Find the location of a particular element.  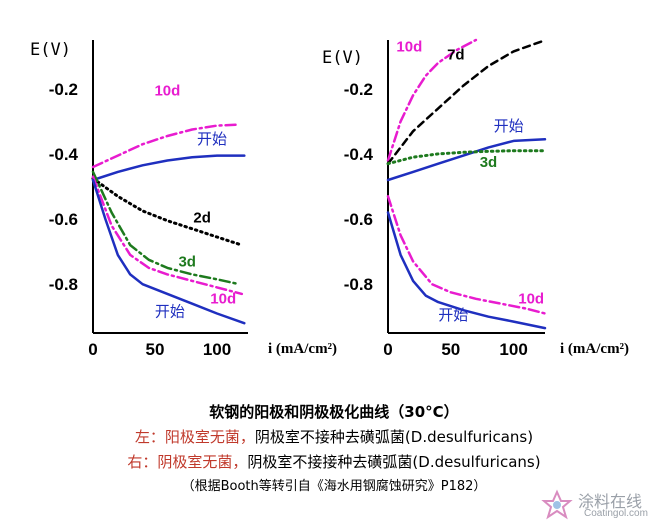

watermark: 涂料在线 Coatingol.com is located at coordinates (602, 507).